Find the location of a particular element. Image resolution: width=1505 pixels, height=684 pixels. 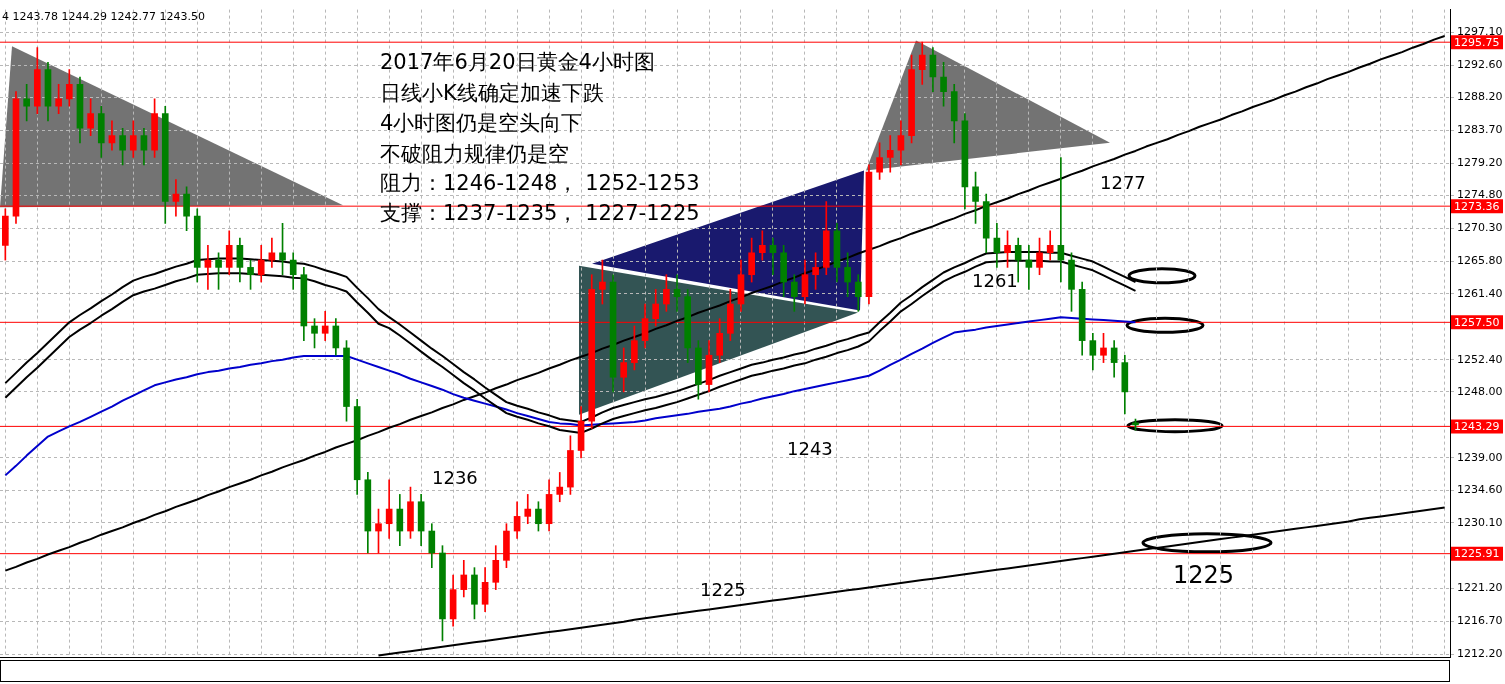

ref-line-label: 1257.50 is located at coordinates (1477, 322).